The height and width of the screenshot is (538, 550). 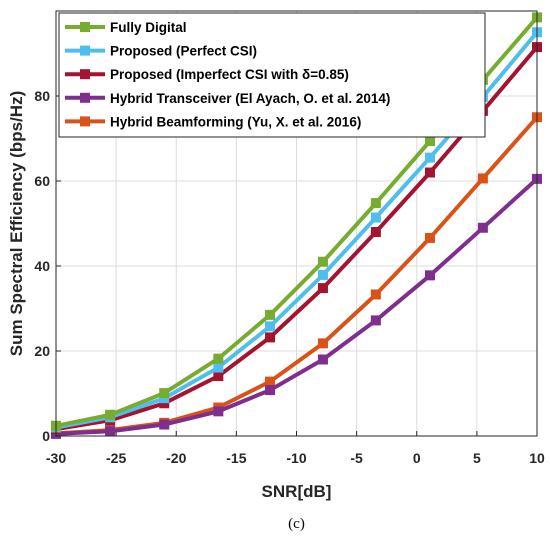 What do you see at coordinates (296, 524) in the screenshot?
I see `figure-caption: (c)` at bounding box center [296, 524].